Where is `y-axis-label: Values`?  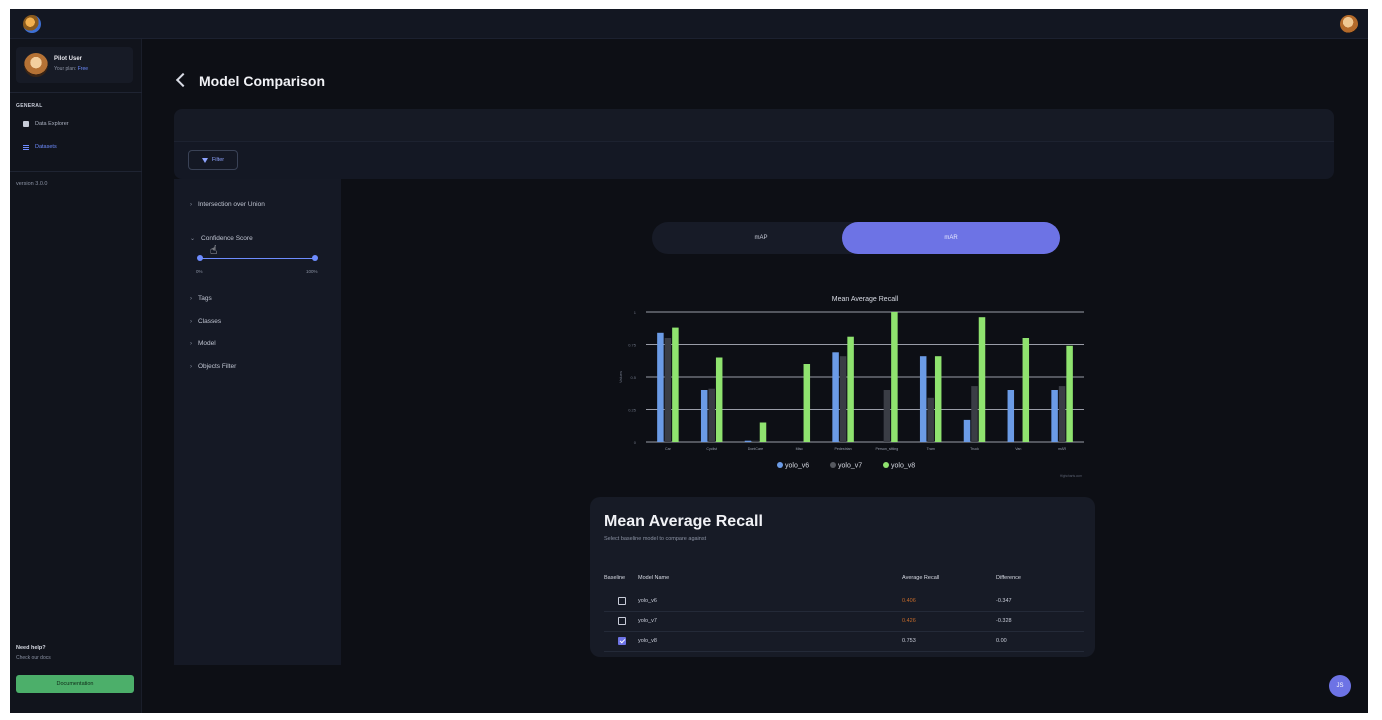
y-axis-label: Values is located at coordinates (620, 377).